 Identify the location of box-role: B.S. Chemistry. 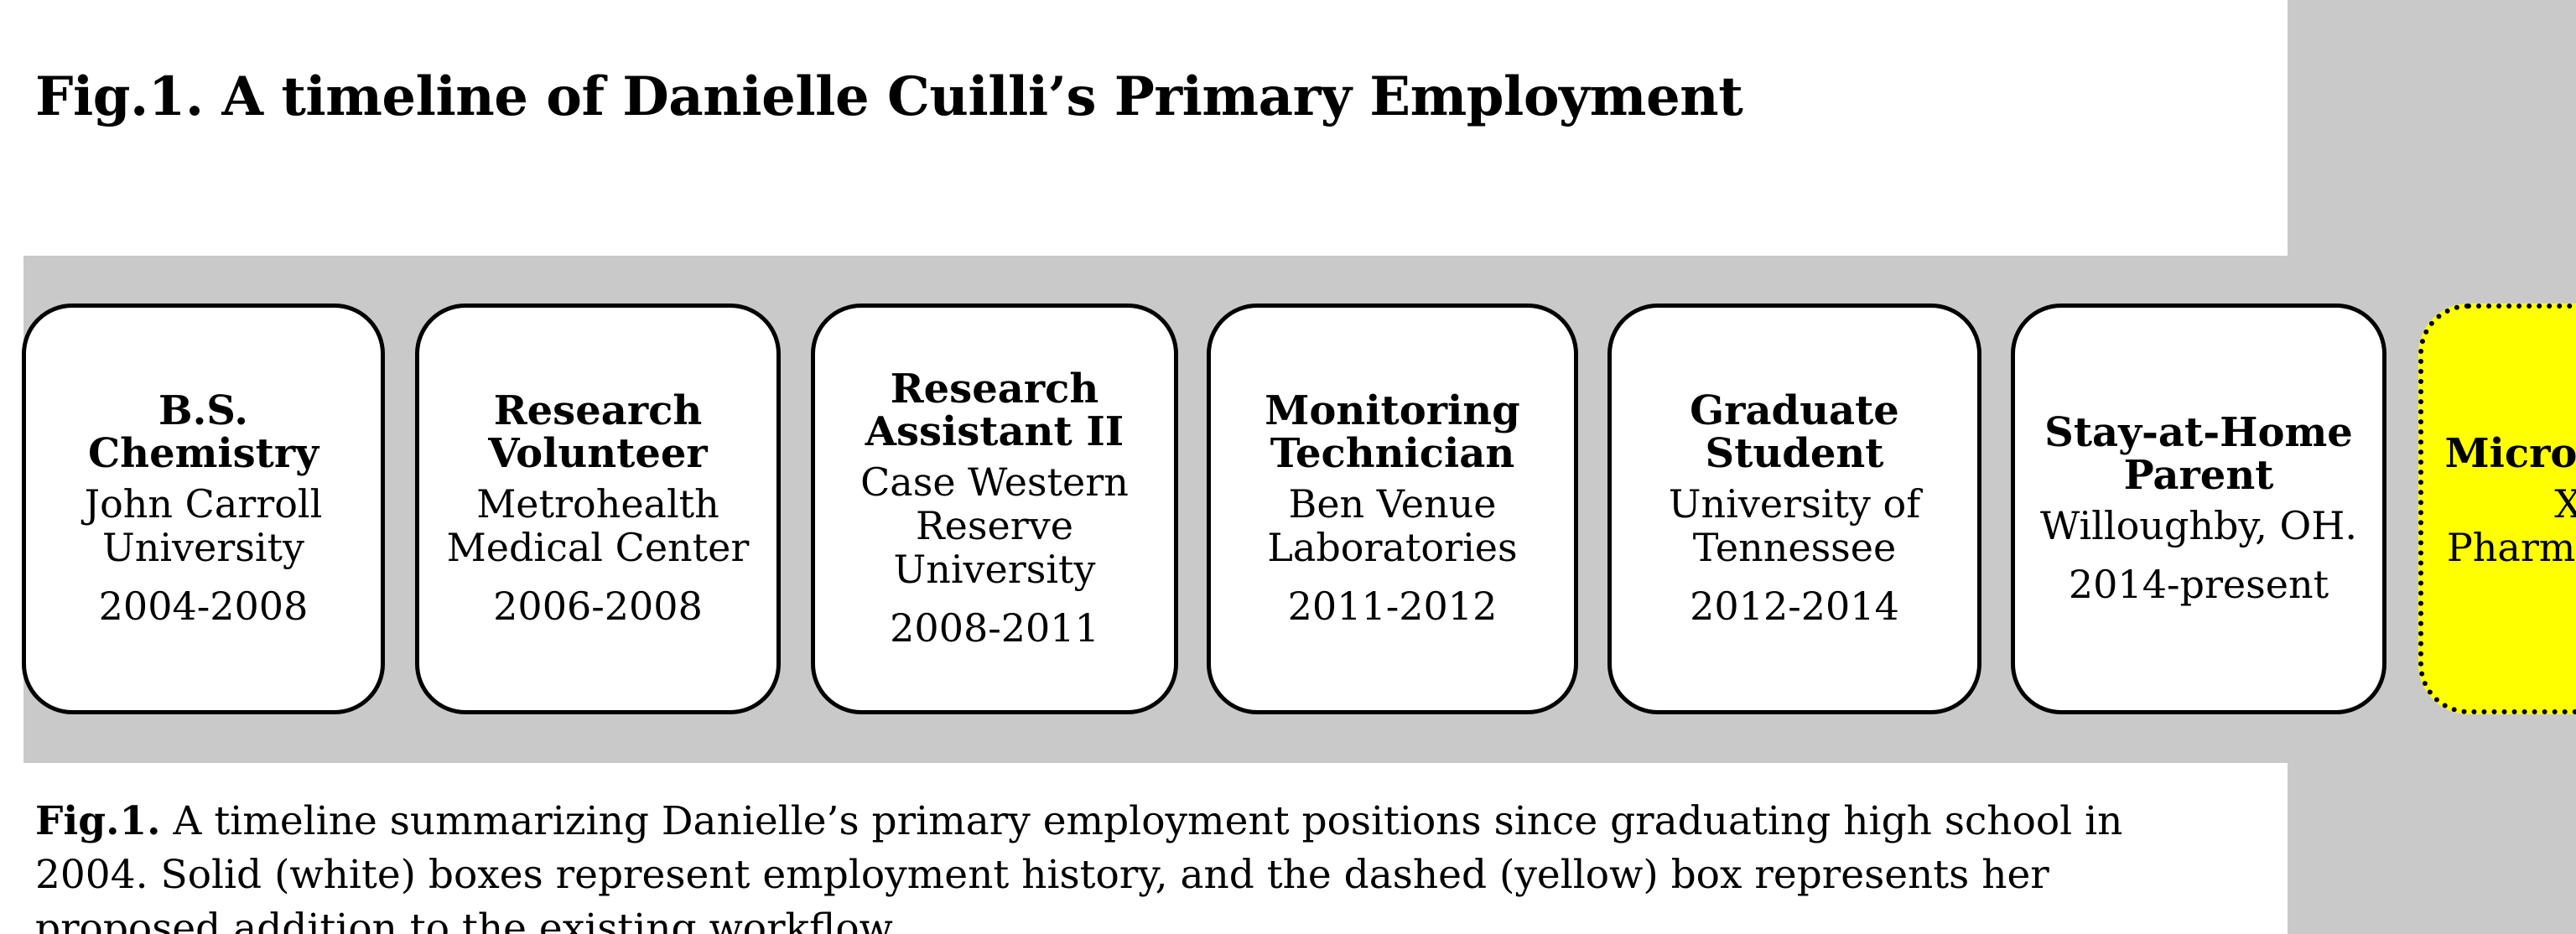
(203, 432).